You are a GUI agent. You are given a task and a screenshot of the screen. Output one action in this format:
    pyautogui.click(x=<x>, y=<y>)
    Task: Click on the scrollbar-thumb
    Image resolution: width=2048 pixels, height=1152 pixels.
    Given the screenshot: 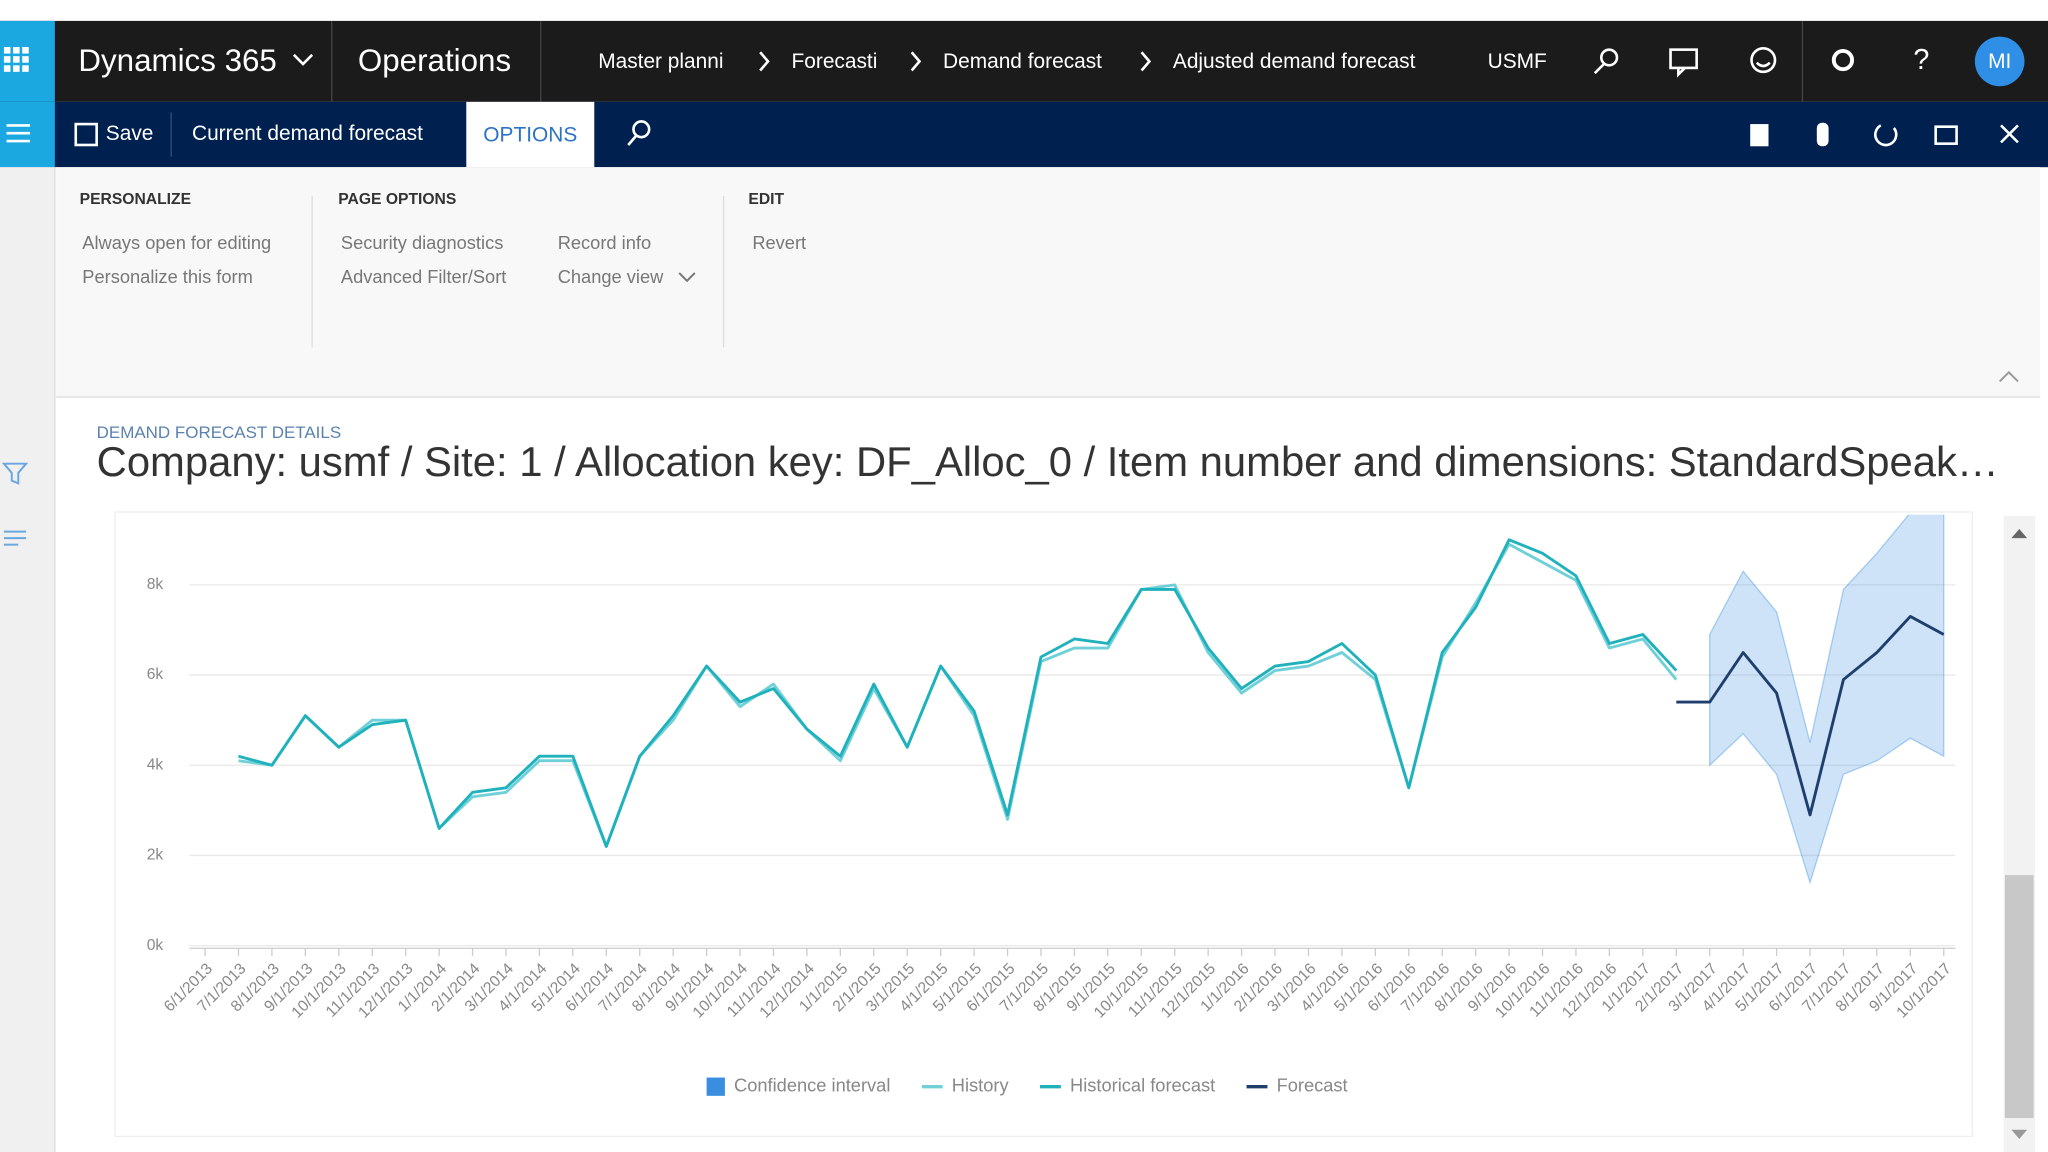 What is the action you would take?
    pyautogui.click(x=2019, y=997)
    